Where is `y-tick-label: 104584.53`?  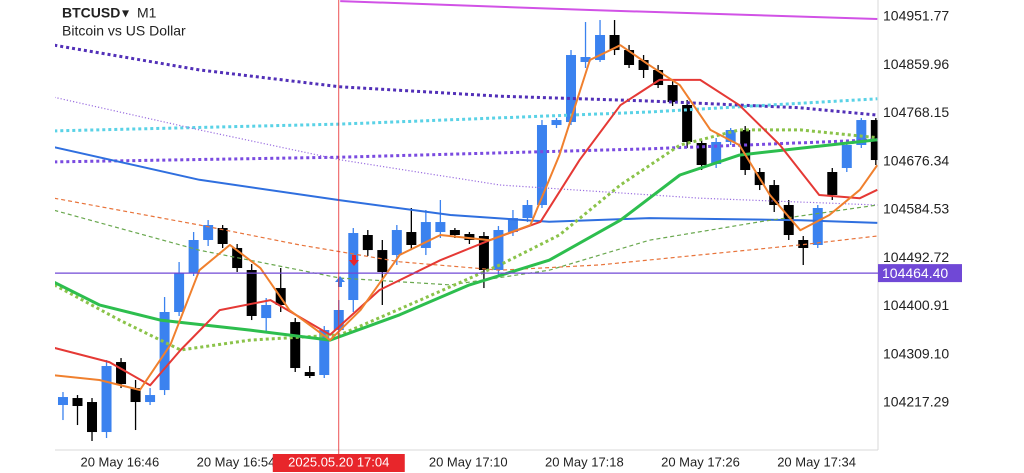 y-tick-label: 104584.53 is located at coordinates (916, 209).